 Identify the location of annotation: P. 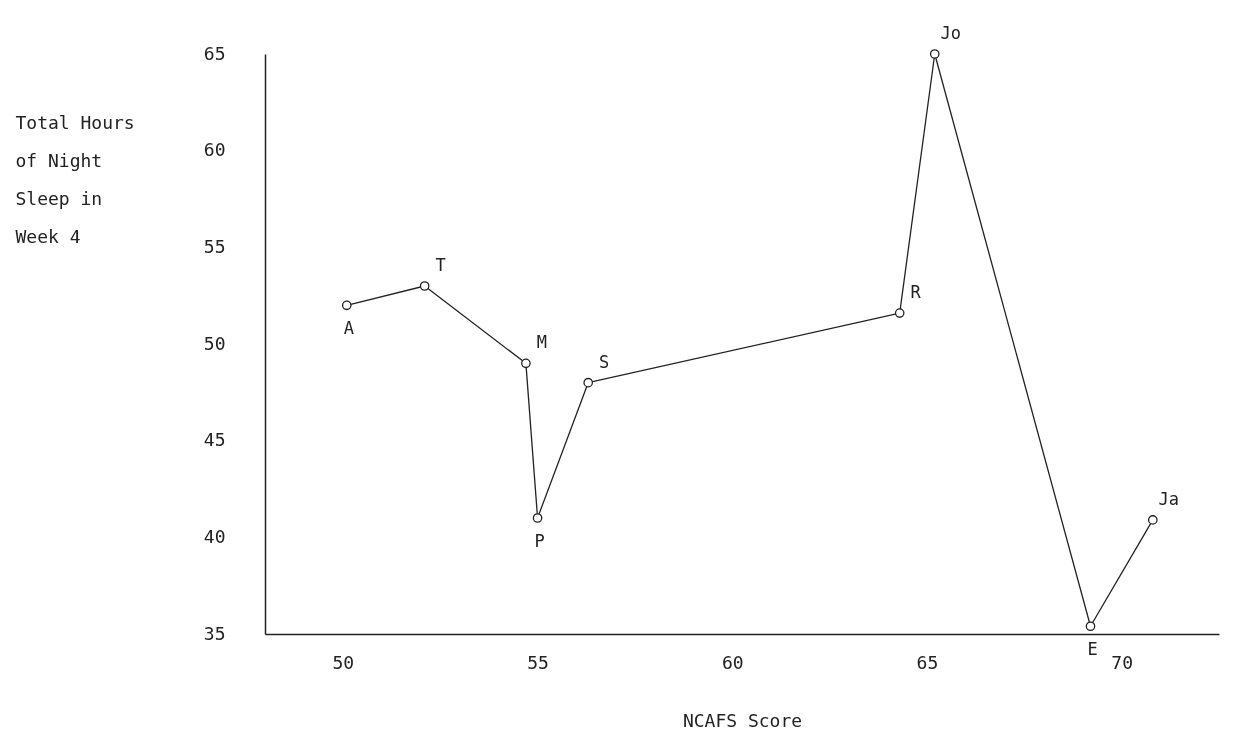
(539, 541).